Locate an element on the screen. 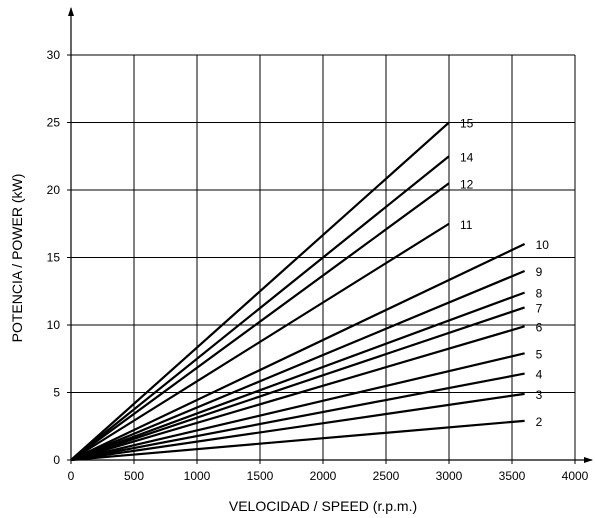 The height and width of the screenshot is (518, 595). y-axis-arrow is located at coordinates (71, 11).